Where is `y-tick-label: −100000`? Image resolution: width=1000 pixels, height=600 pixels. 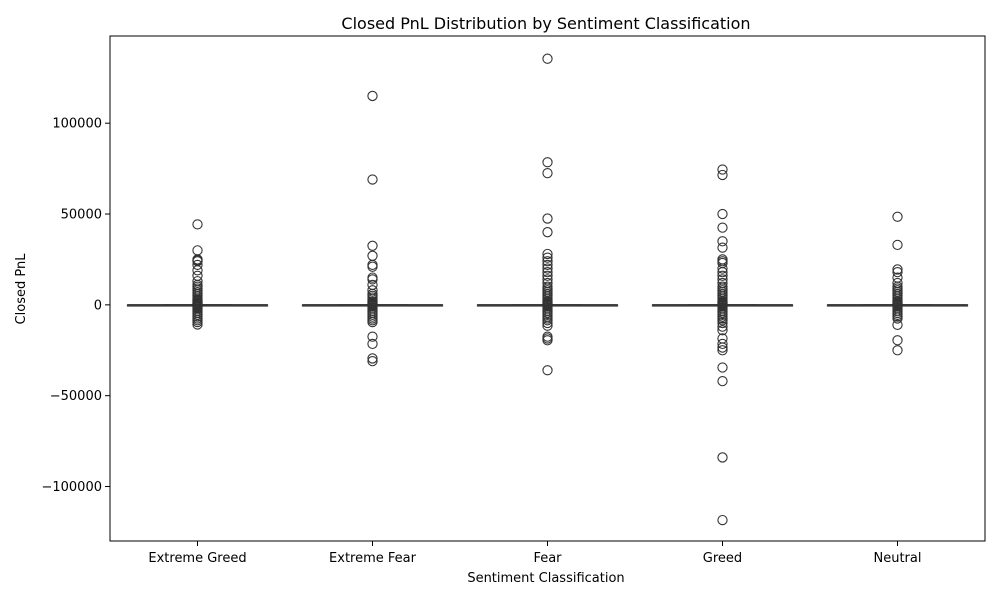
y-tick-label: −100000 is located at coordinates (71, 487).